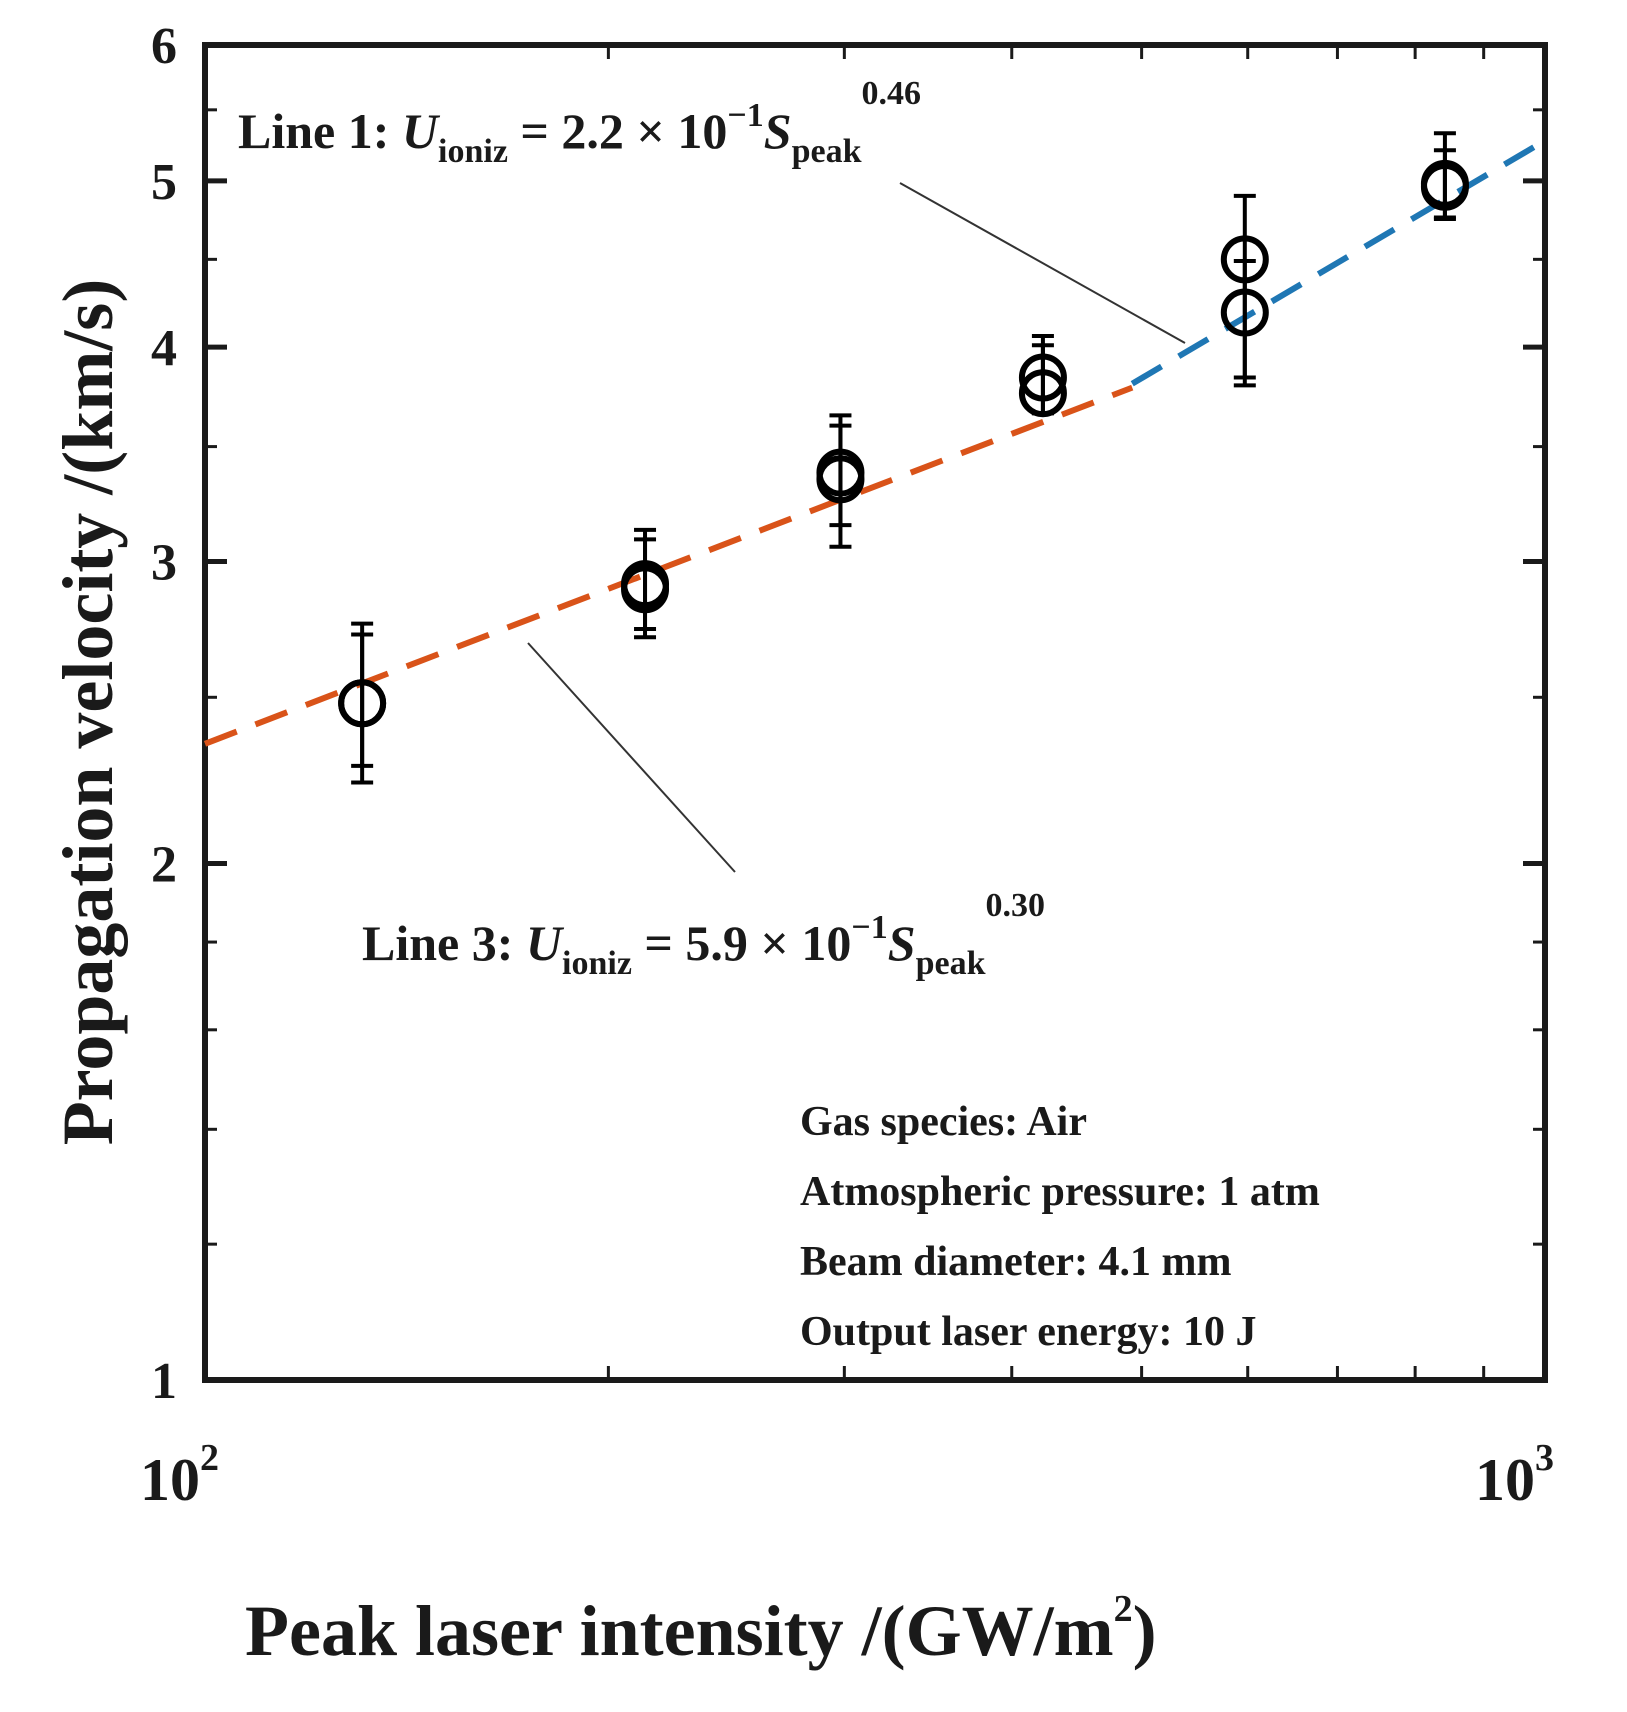  I want to click on annotation-line1-eq-sup: −1, so click(745, 115).